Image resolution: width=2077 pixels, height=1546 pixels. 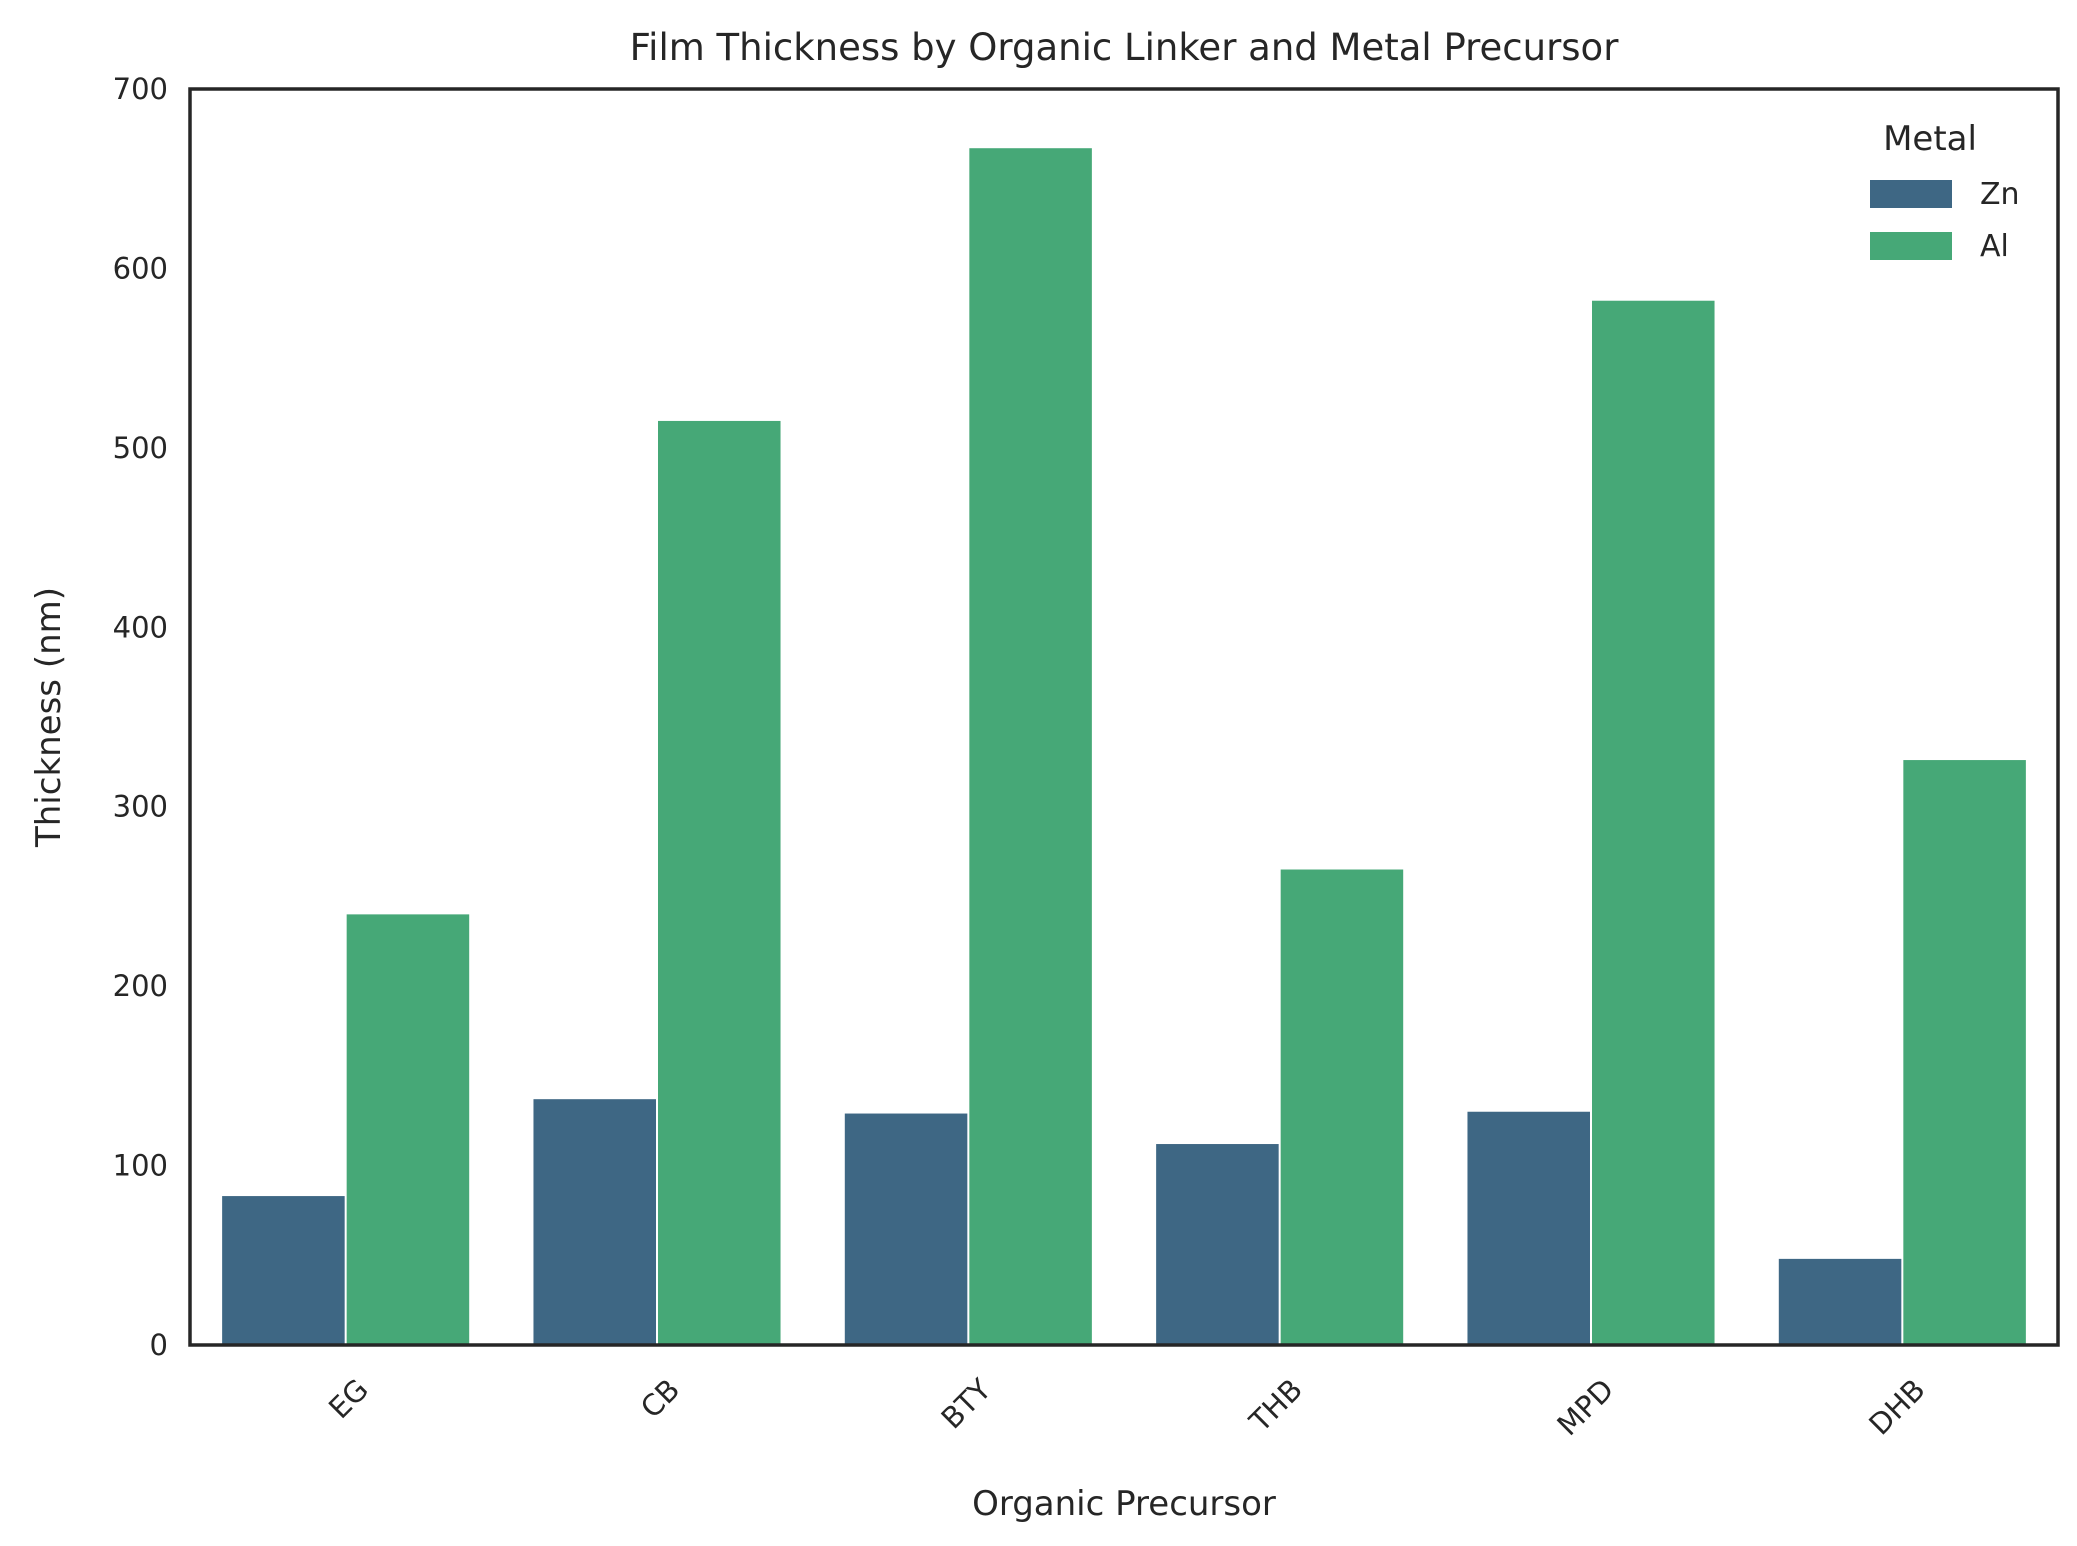 I want to click on y-tick-label: 600, so click(x=140, y=268).